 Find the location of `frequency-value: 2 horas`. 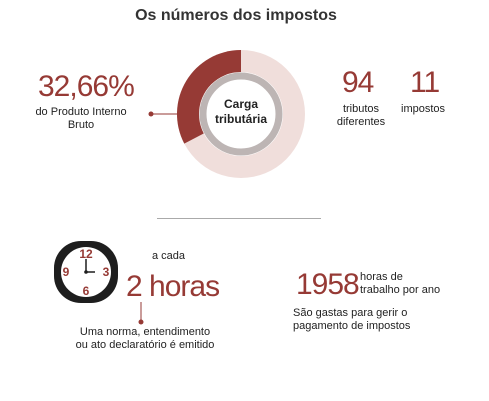

frequency-value: 2 horas is located at coordinates (173, 286).